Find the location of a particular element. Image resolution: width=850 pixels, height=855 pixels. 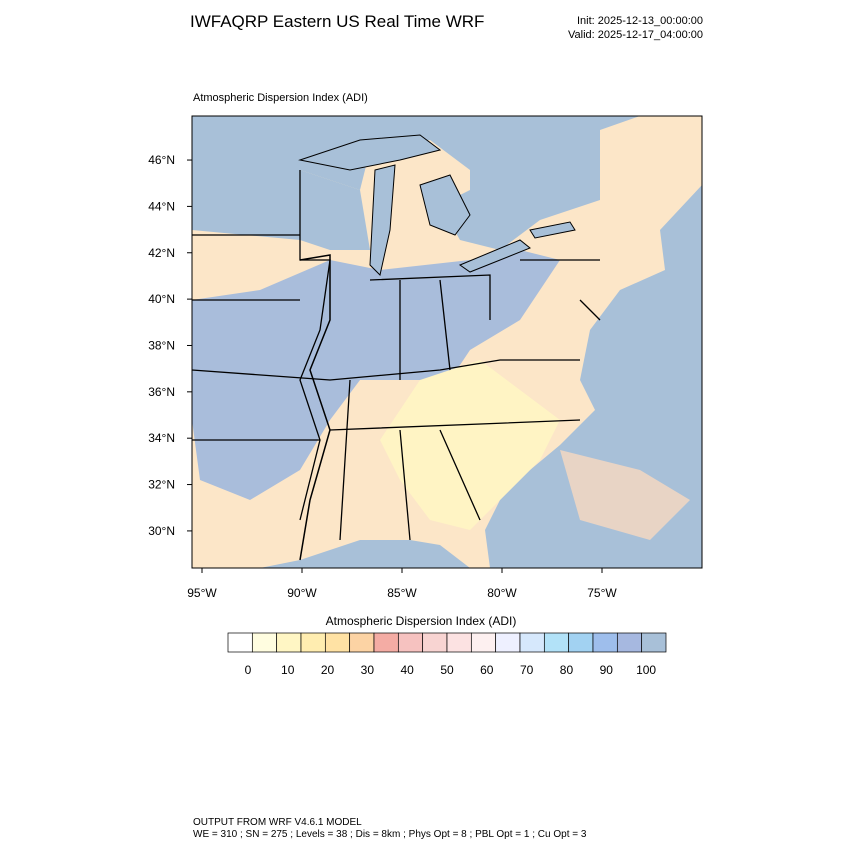

y-tick-label: 46°N is located at coordinates (161, 160).